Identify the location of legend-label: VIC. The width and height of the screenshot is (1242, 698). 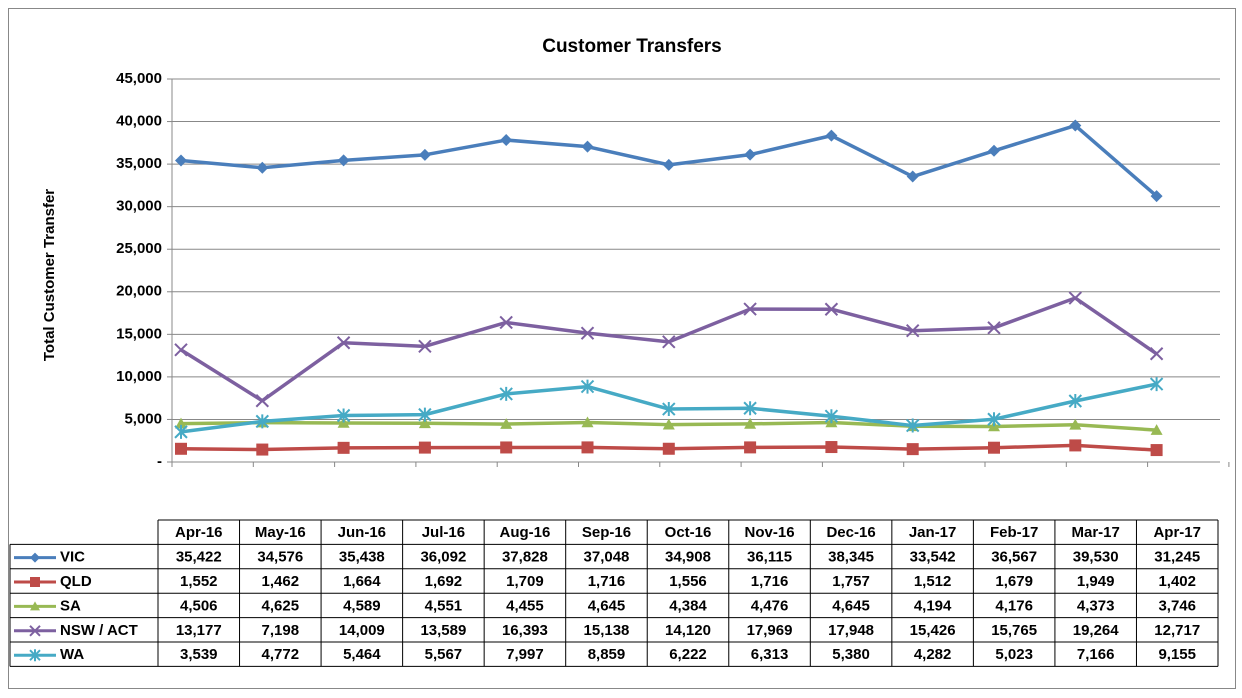
(72, 557).